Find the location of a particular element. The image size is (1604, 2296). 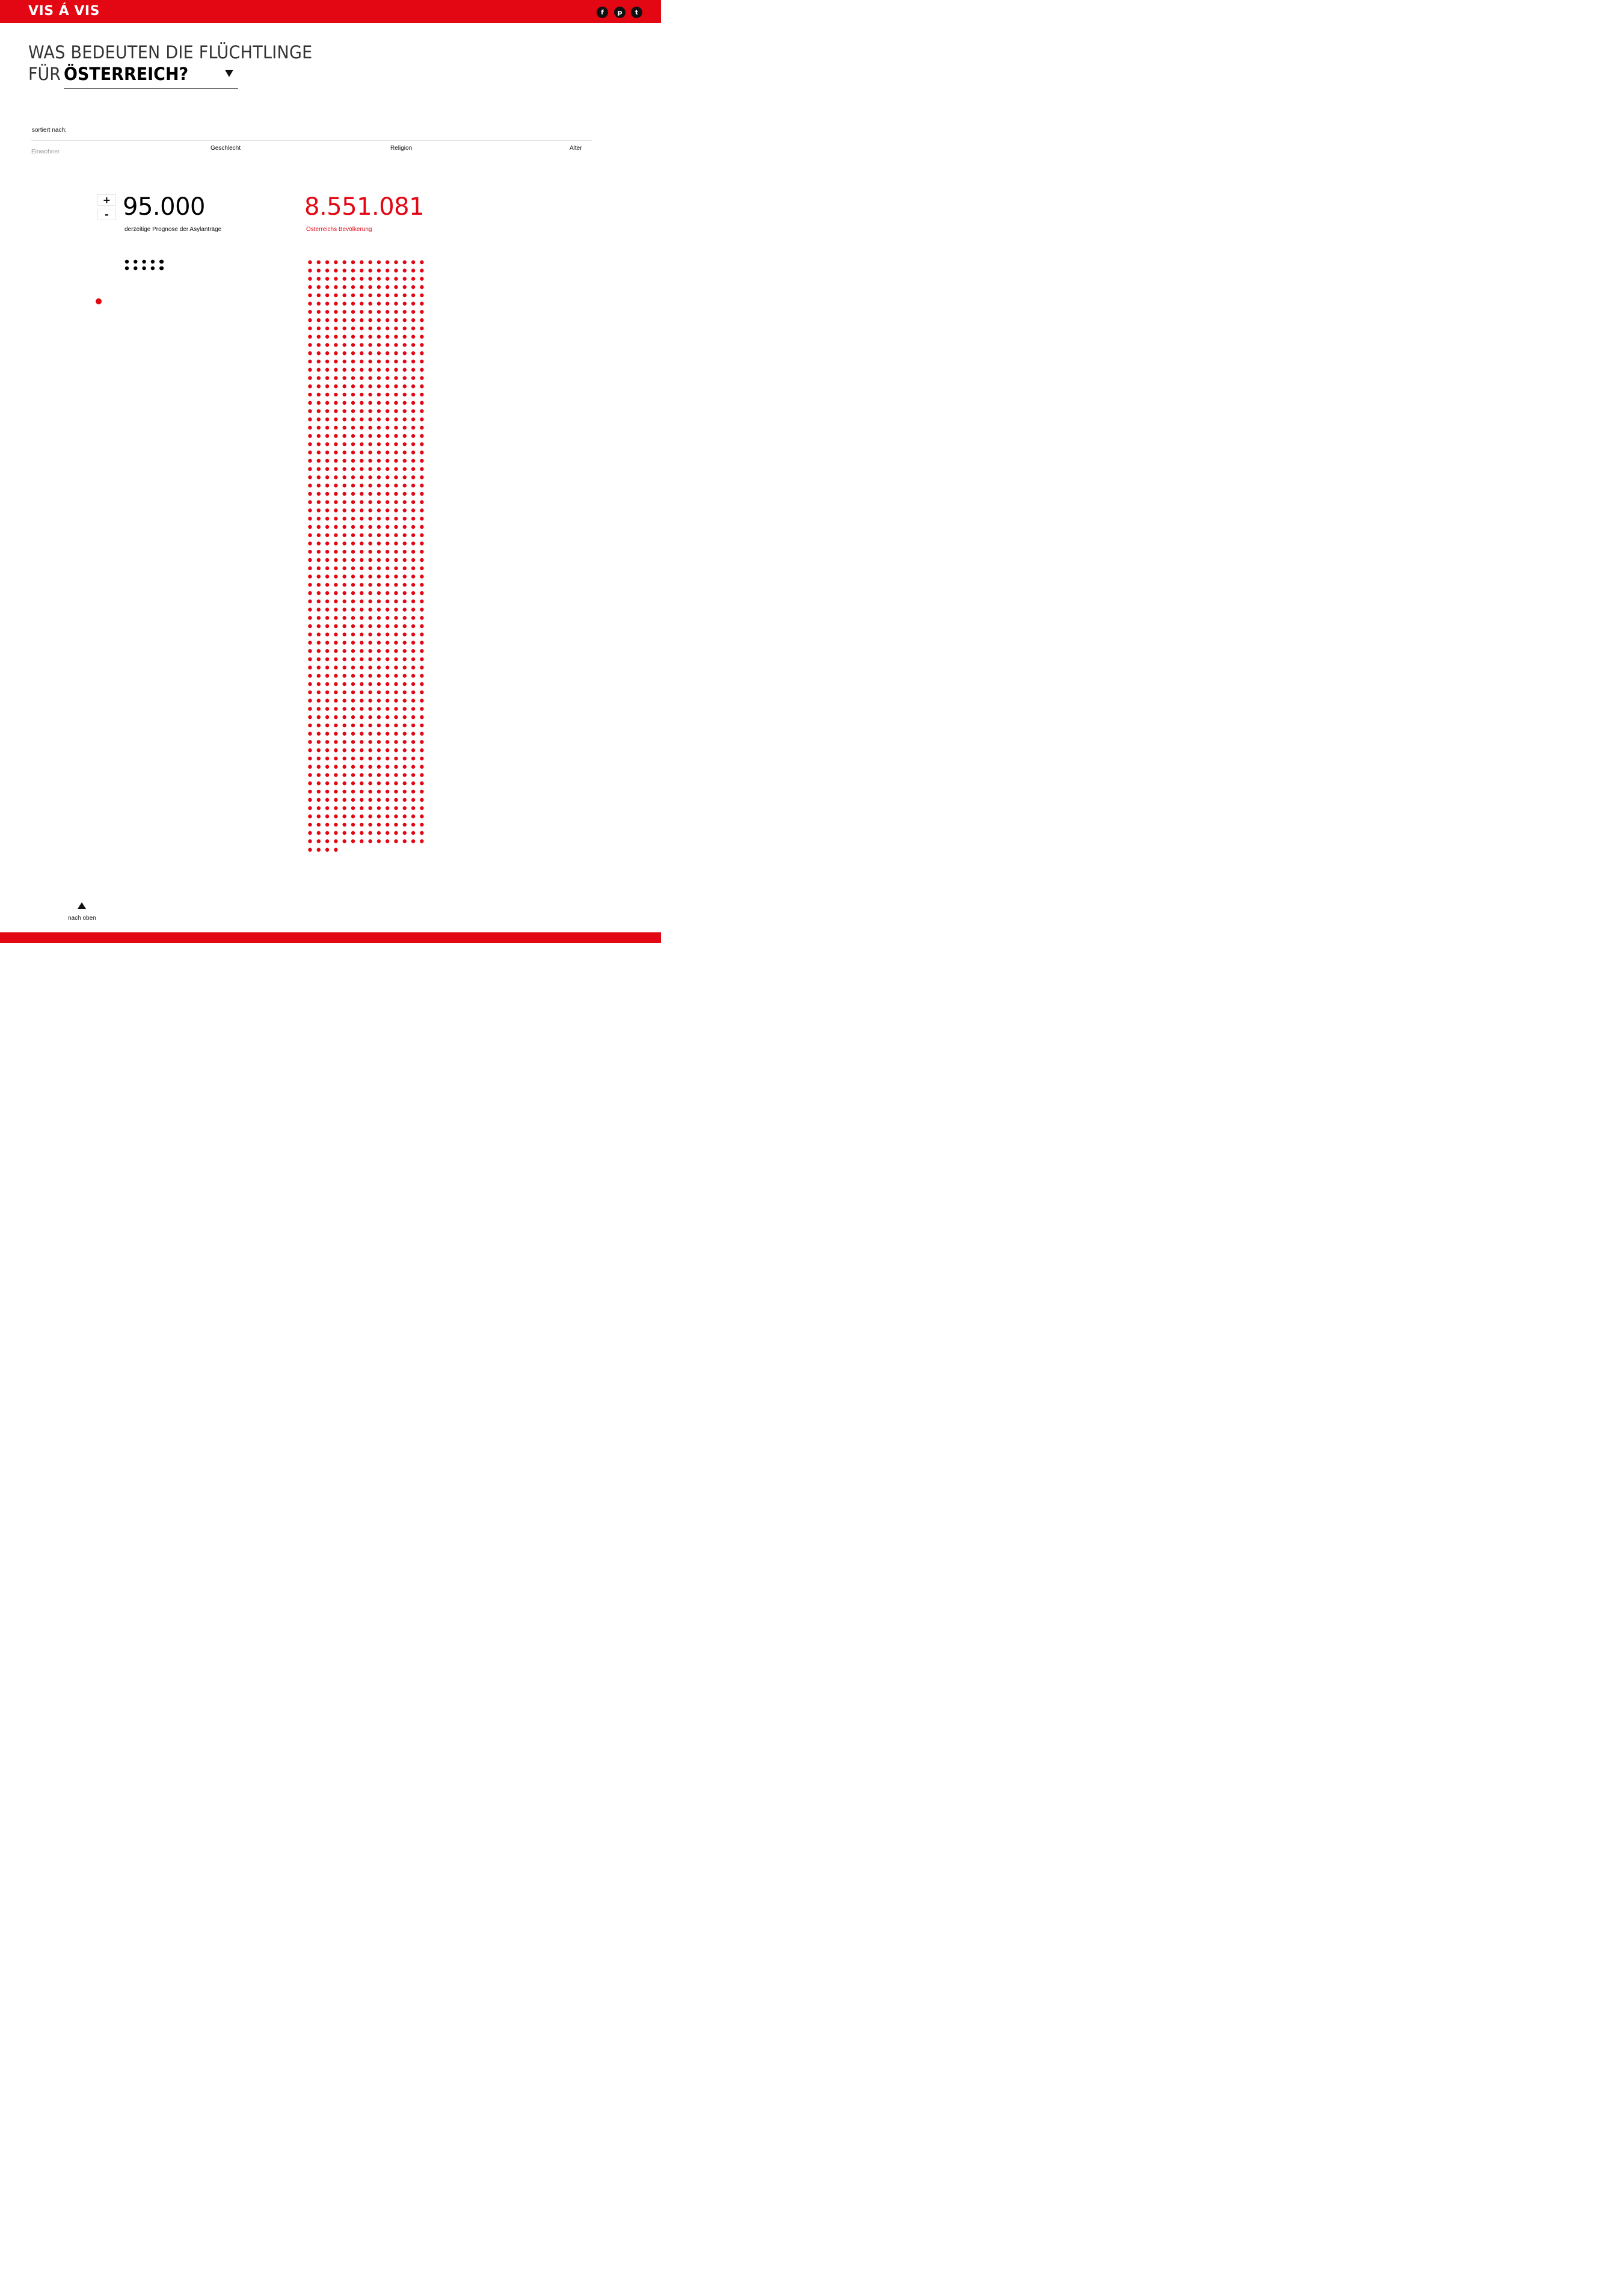

decrease-button: - is located at coordinates (107, 214).